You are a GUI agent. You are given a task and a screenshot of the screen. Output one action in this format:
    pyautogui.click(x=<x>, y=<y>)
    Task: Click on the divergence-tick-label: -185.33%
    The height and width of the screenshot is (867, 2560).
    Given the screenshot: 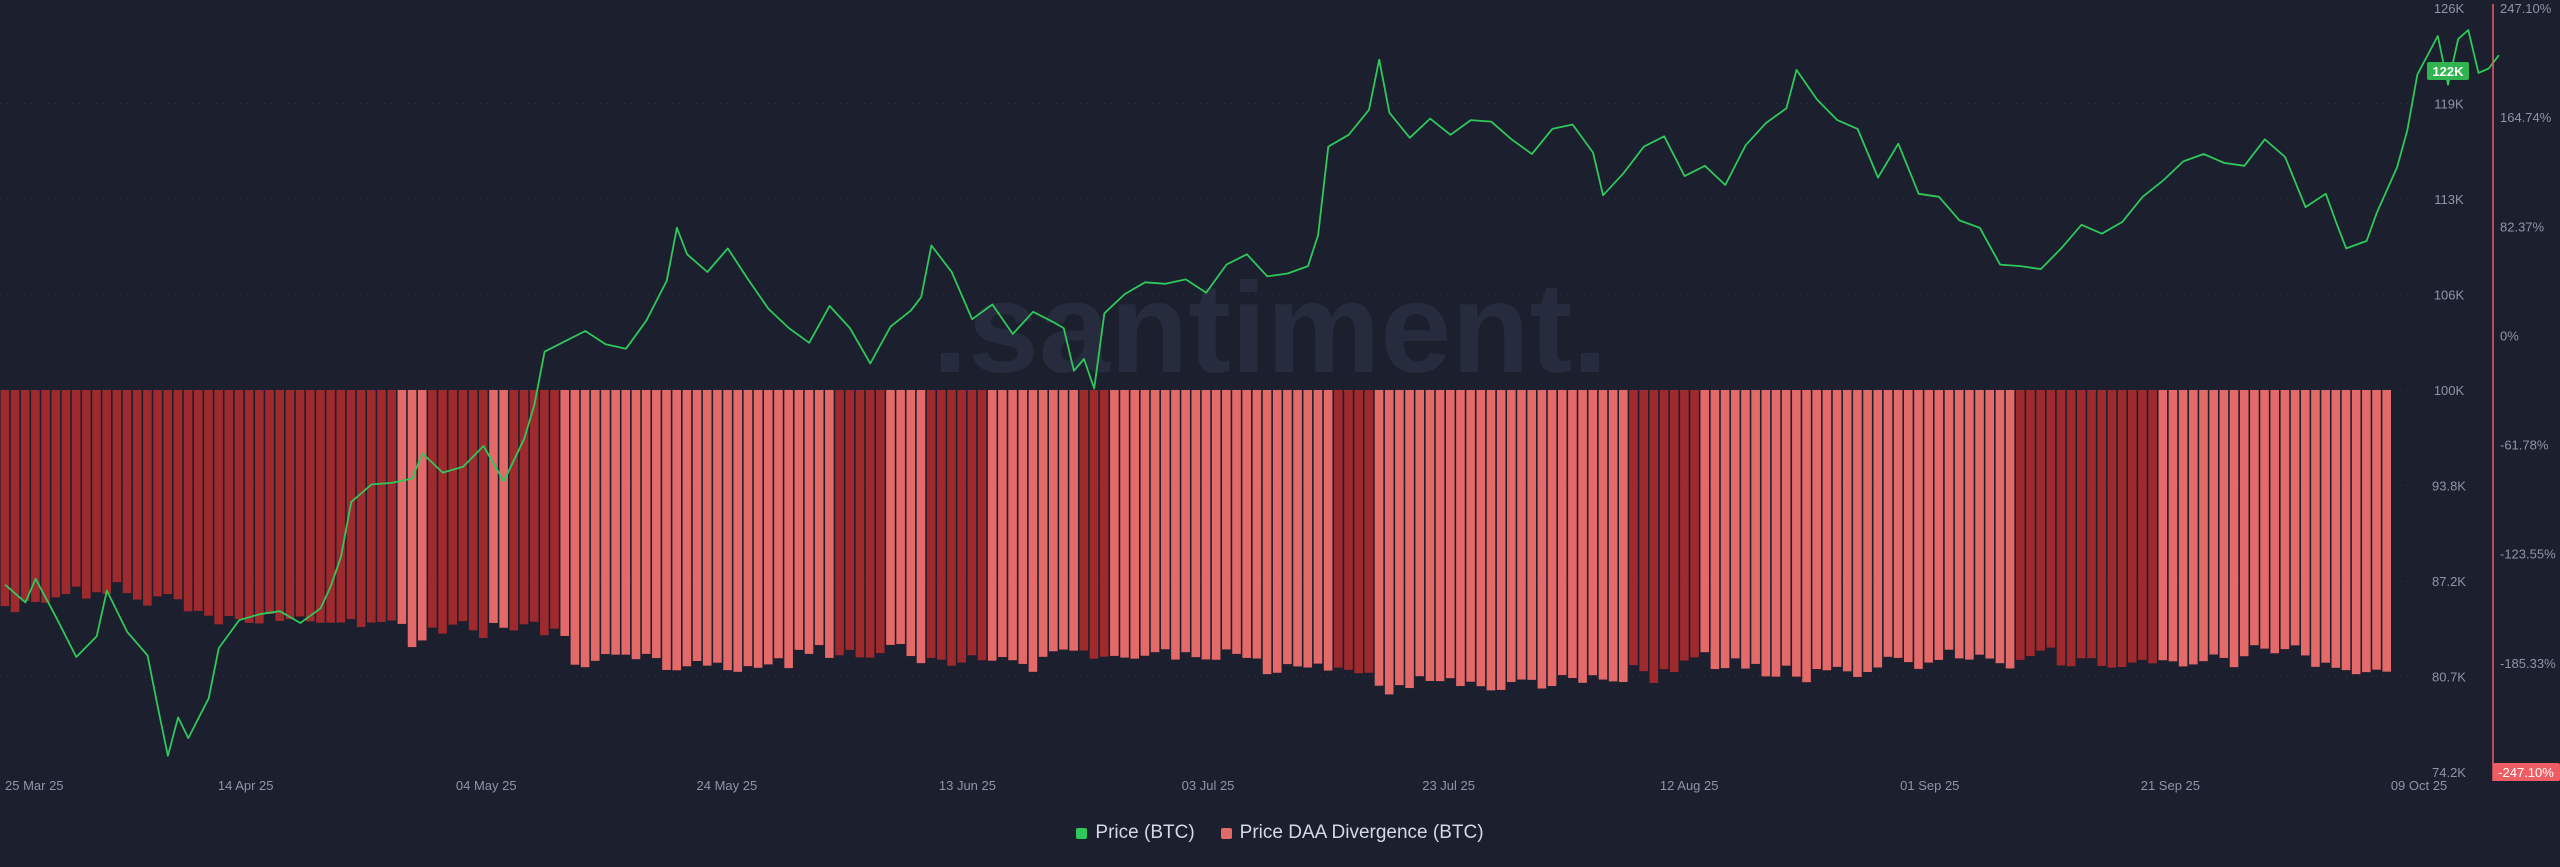 What is the action you would take?
    pyautogui.click(x=2528, y=663)
    